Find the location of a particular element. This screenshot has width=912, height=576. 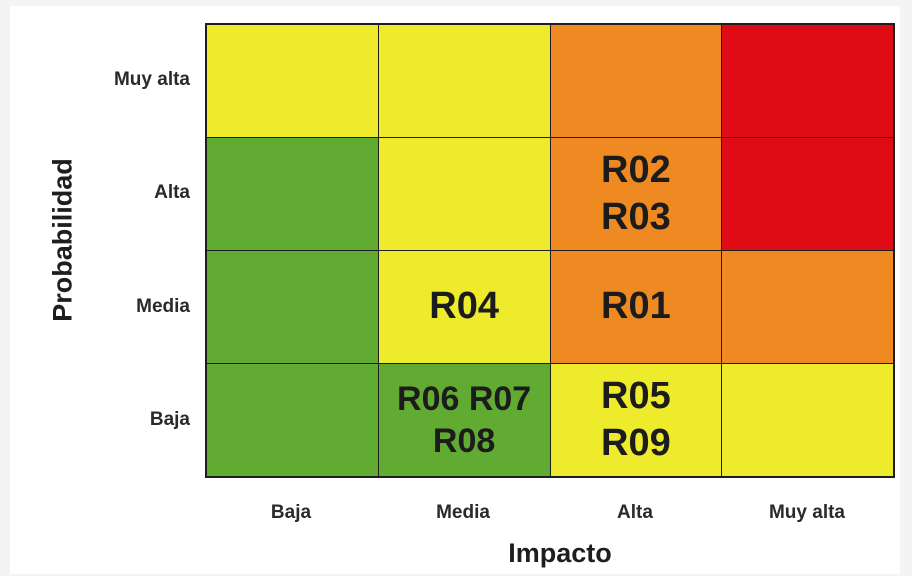

risk-list: R01 is located at coordinates (636, 307).